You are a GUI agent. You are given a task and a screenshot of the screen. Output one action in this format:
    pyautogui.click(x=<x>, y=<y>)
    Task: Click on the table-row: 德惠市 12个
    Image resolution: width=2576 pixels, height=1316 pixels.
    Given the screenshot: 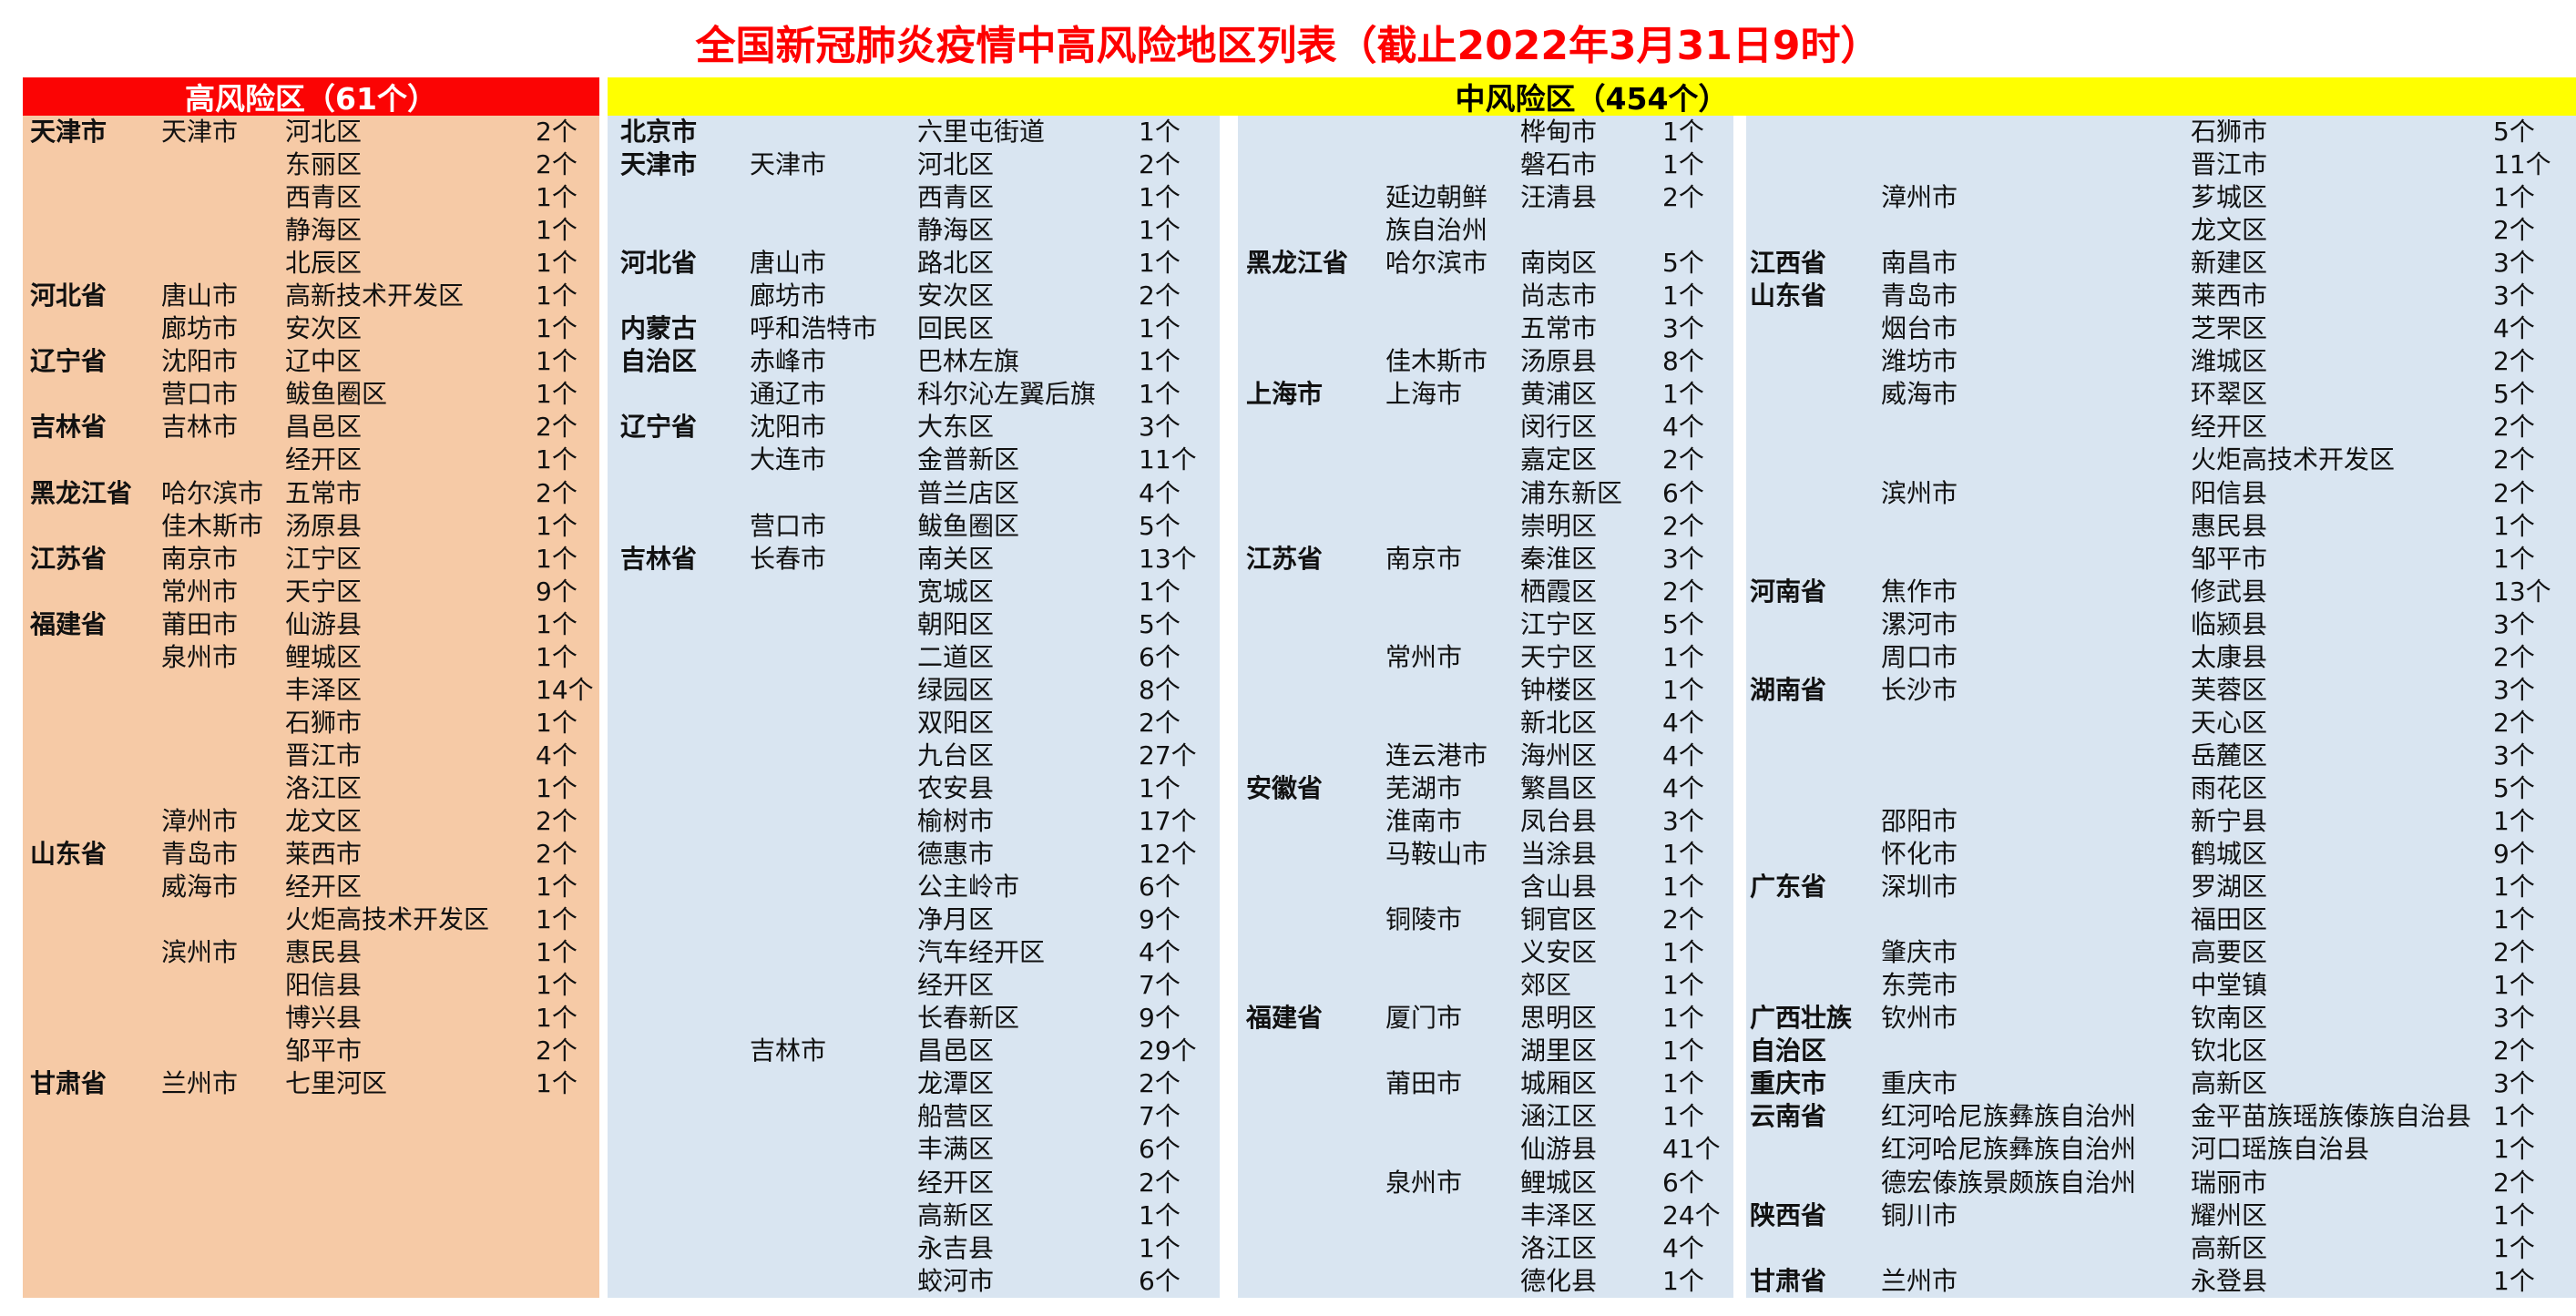 What is the action you would take?
    pyautogui.click(x=914, y=854)
    